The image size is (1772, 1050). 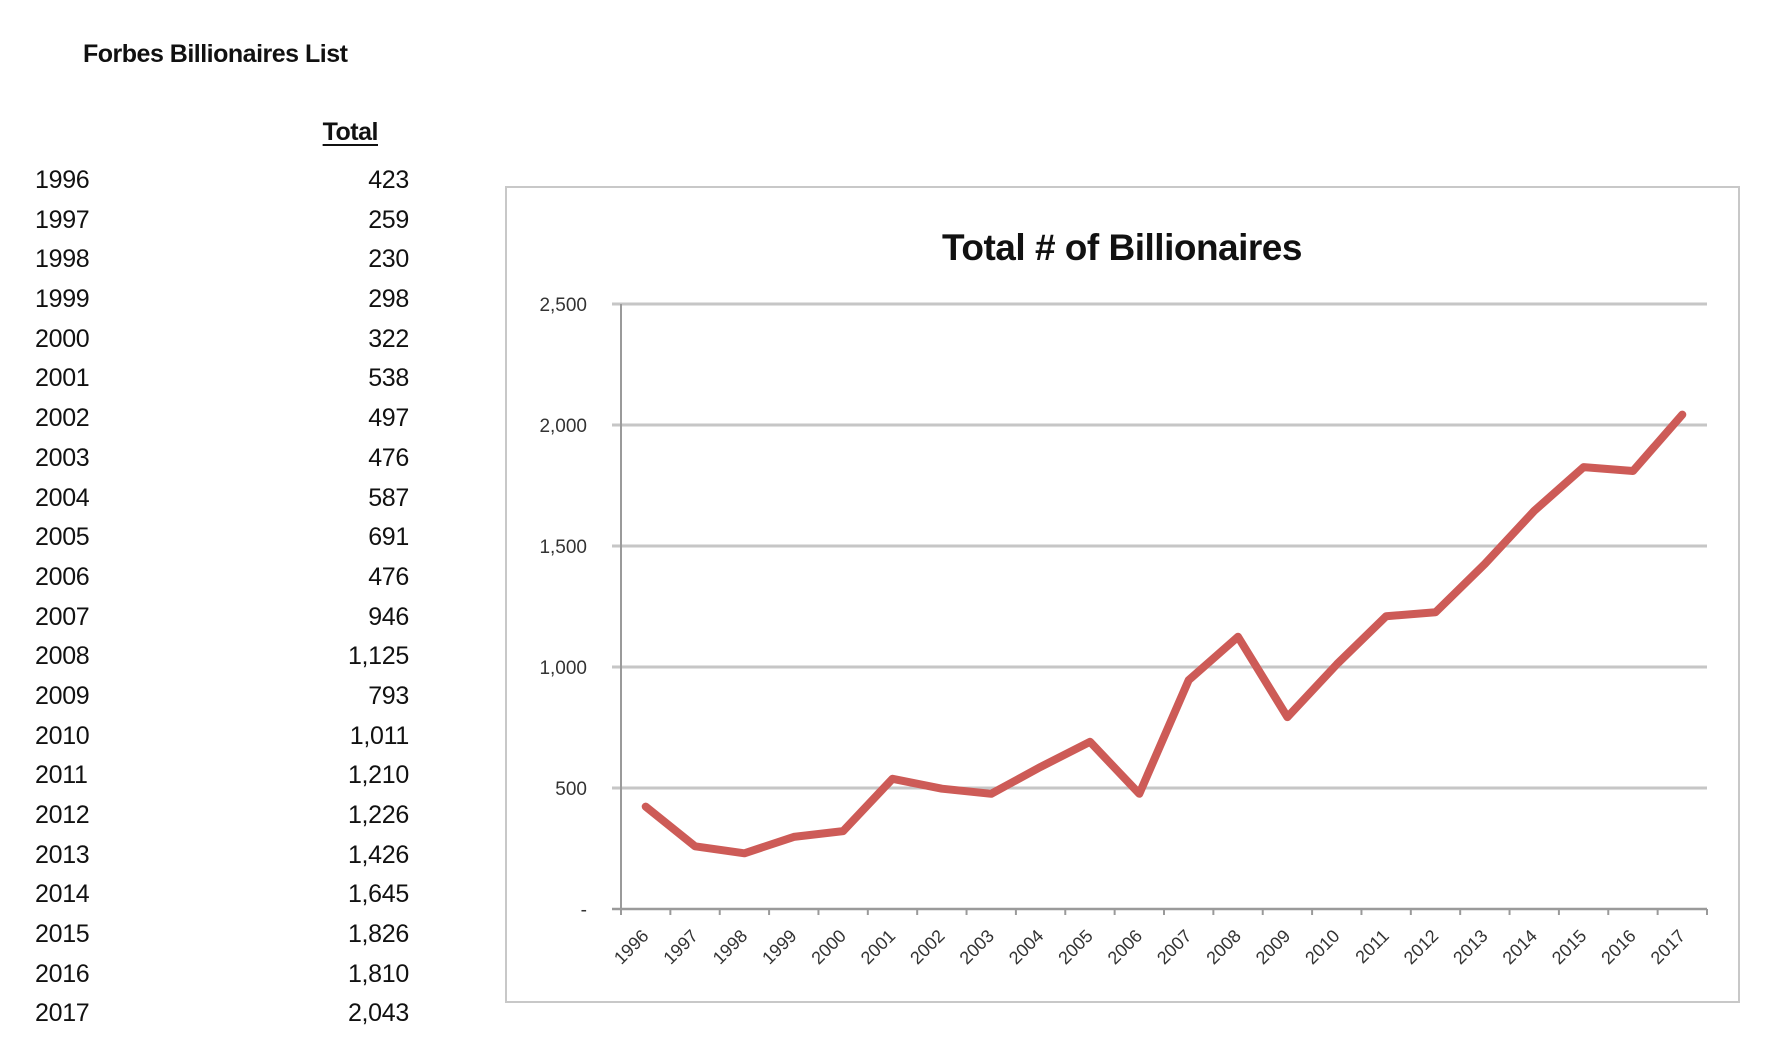 What do you see at coordinates (388, 299) in the screenshot?
I see `row-total: 298` at bounding box center [388, 299].